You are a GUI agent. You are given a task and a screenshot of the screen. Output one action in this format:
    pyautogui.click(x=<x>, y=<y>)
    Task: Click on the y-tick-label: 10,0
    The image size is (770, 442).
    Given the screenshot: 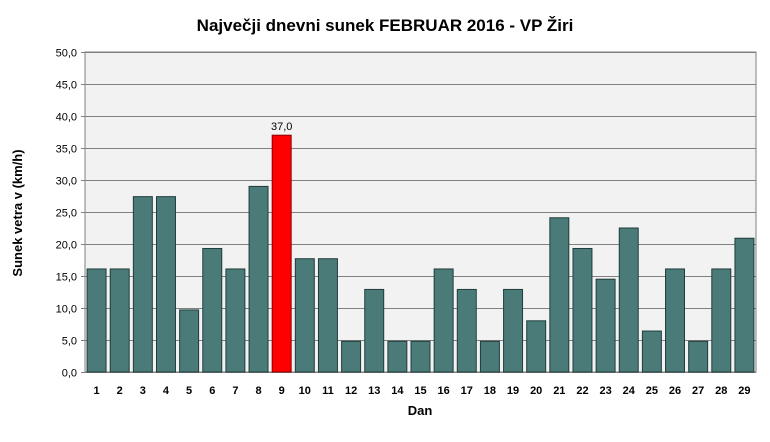 What is the action you would take?
    pyautogui.click(x=66, y=310)
    